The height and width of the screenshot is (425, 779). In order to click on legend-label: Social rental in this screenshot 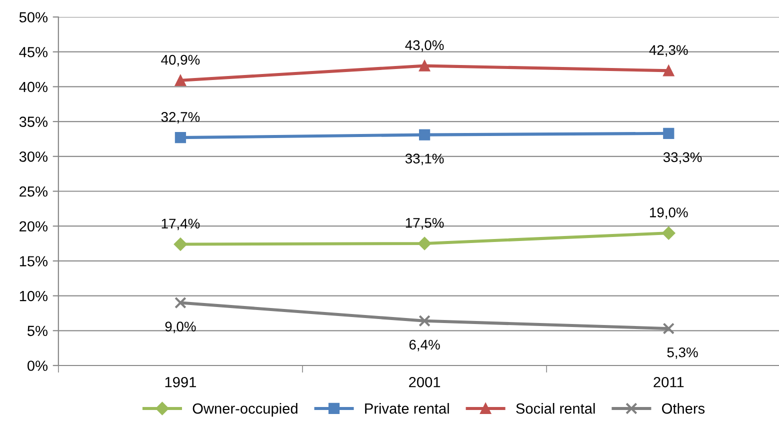, I will do `click(555, 408)`.